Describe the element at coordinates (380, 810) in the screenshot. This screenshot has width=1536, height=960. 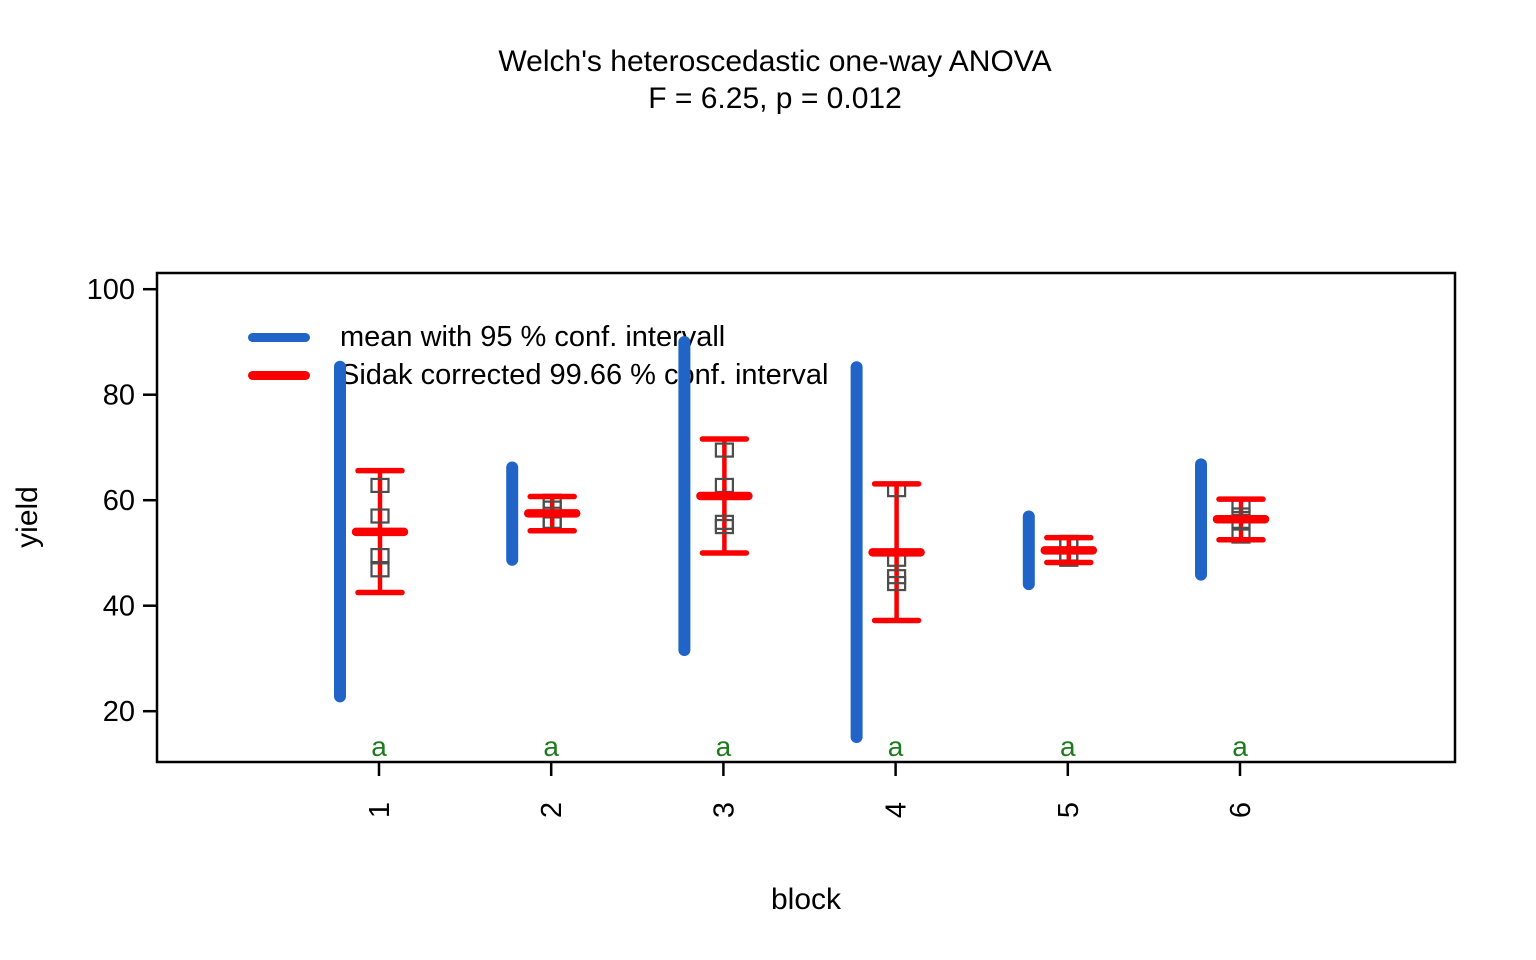
I see `x-tick-label: 1` at that location.